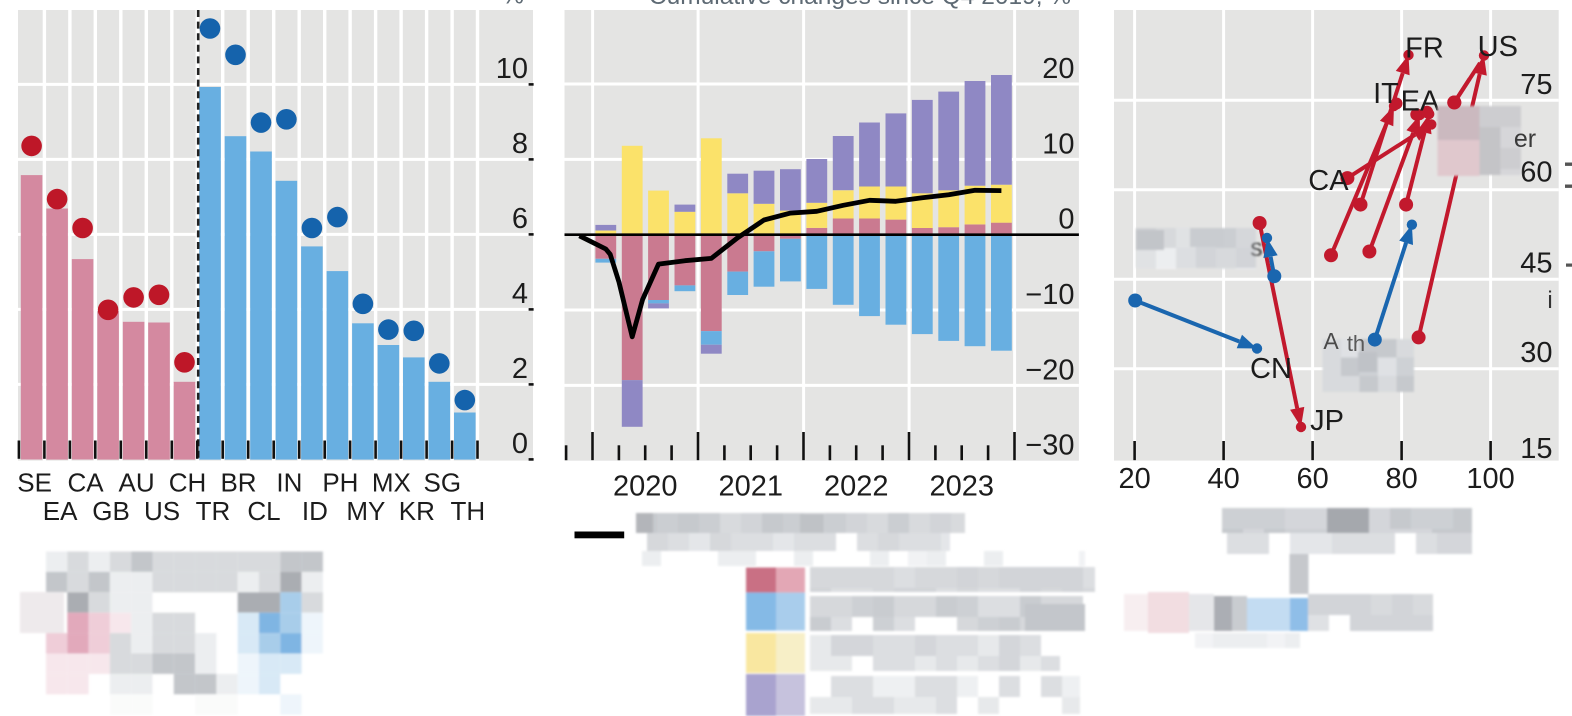 This screenshot has width=1572, height=716. Describe the element at coordinates (520, 294) in the screenshot. I see `svg-text: 4` at that location.